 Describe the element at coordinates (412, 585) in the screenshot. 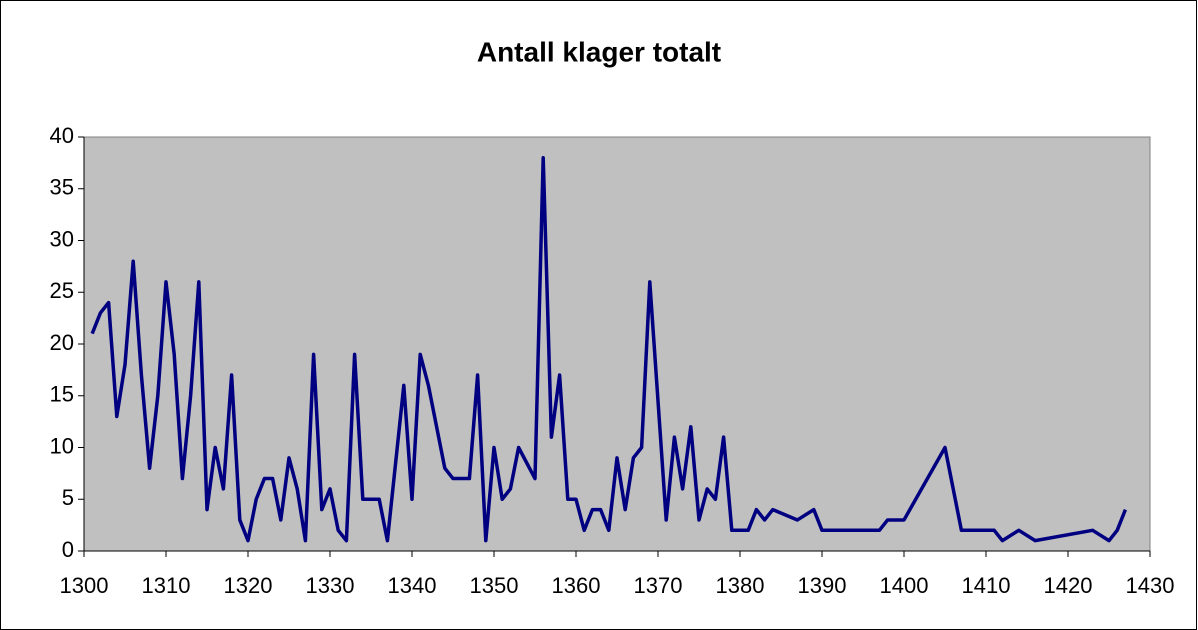

I see `x-tick-label: 1340` at that location.